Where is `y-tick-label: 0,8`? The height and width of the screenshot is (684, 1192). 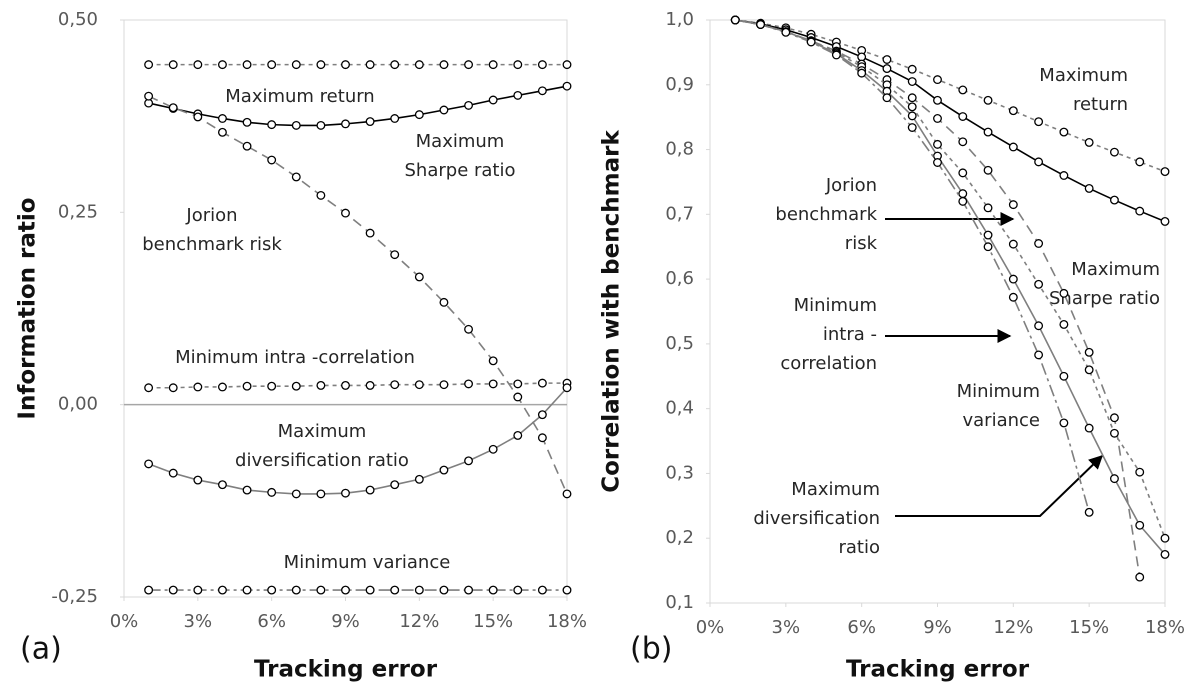 y-tick-label: 0,8 is located at coordinates (679, 149).